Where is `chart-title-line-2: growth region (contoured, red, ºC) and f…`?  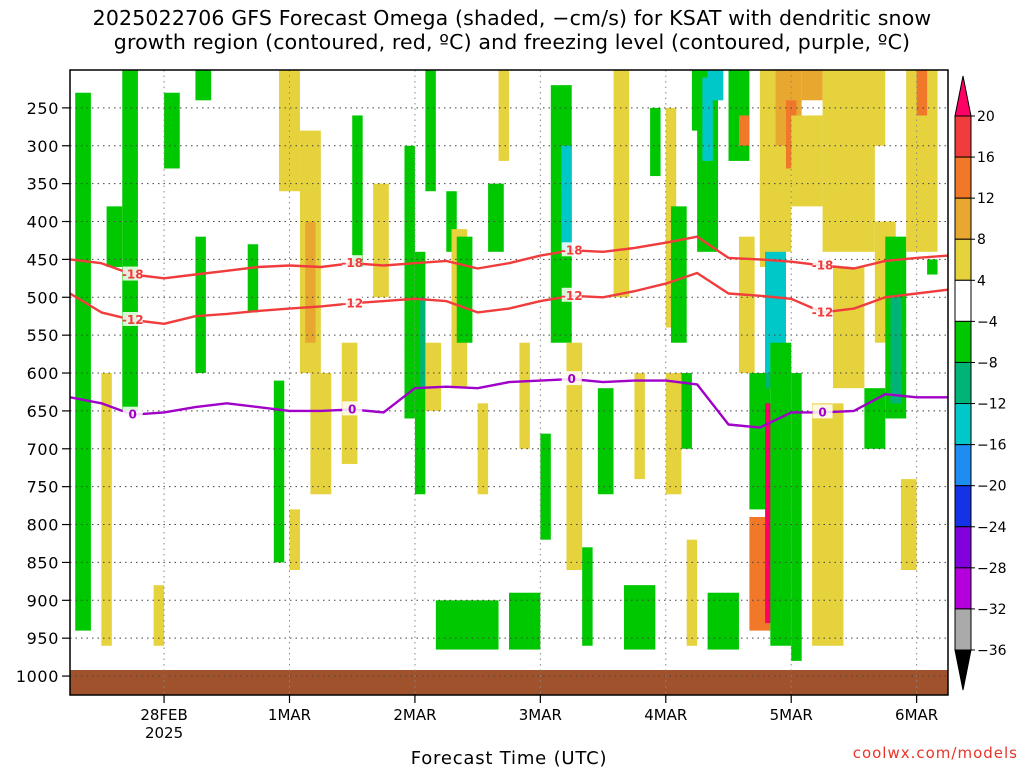
chart-title-line-2: growth region (contoured, red, ºC) and f… is located at coordinates (512, 42).